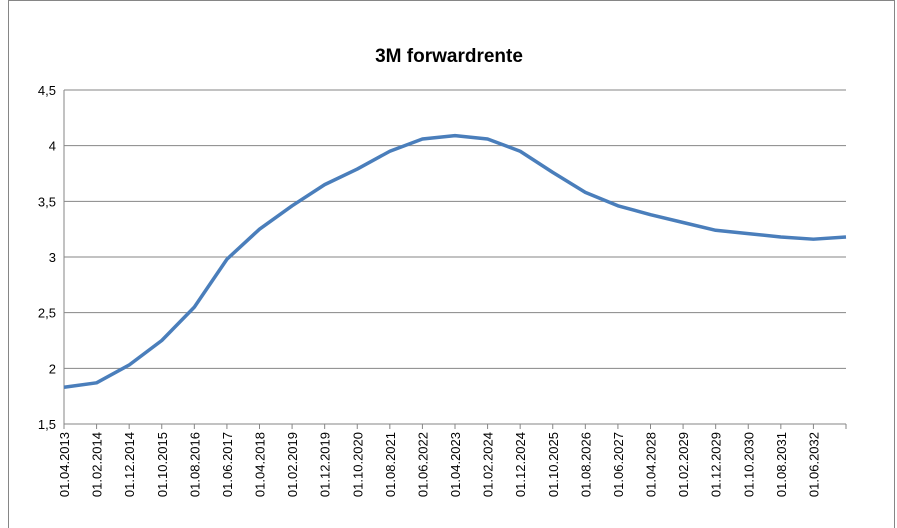 This screenshot has width=897, height=528. Describe the element at coordinates (813, 464) in the screenshot. I see `x-tick-label: 01.06.2032` at that location.